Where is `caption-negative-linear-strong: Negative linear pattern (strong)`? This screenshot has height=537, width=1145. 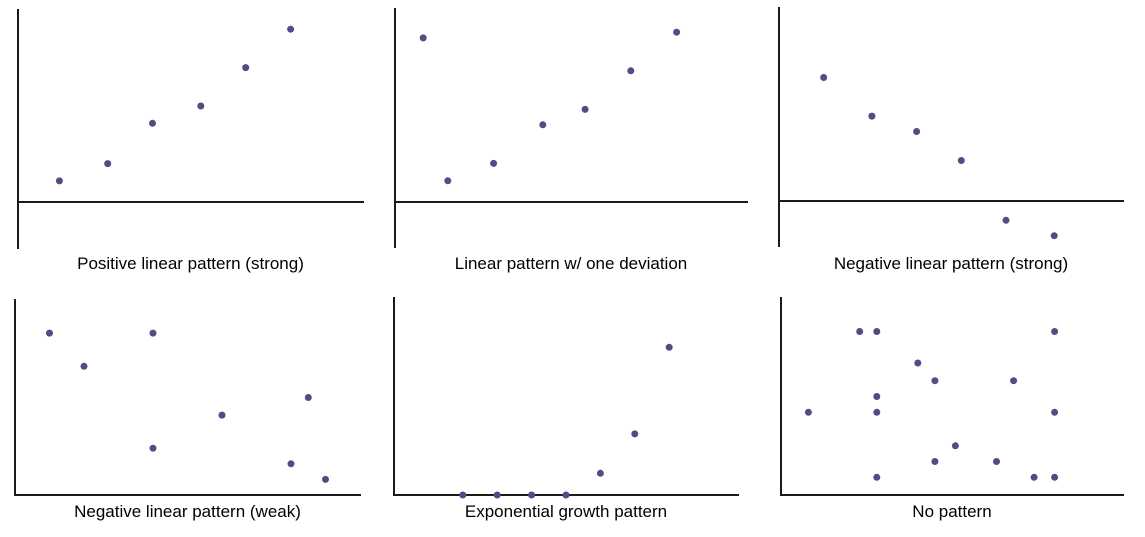
caption-negative-linear-strong: Negative linear pattern (strong) is located at coordinates (951, 263).